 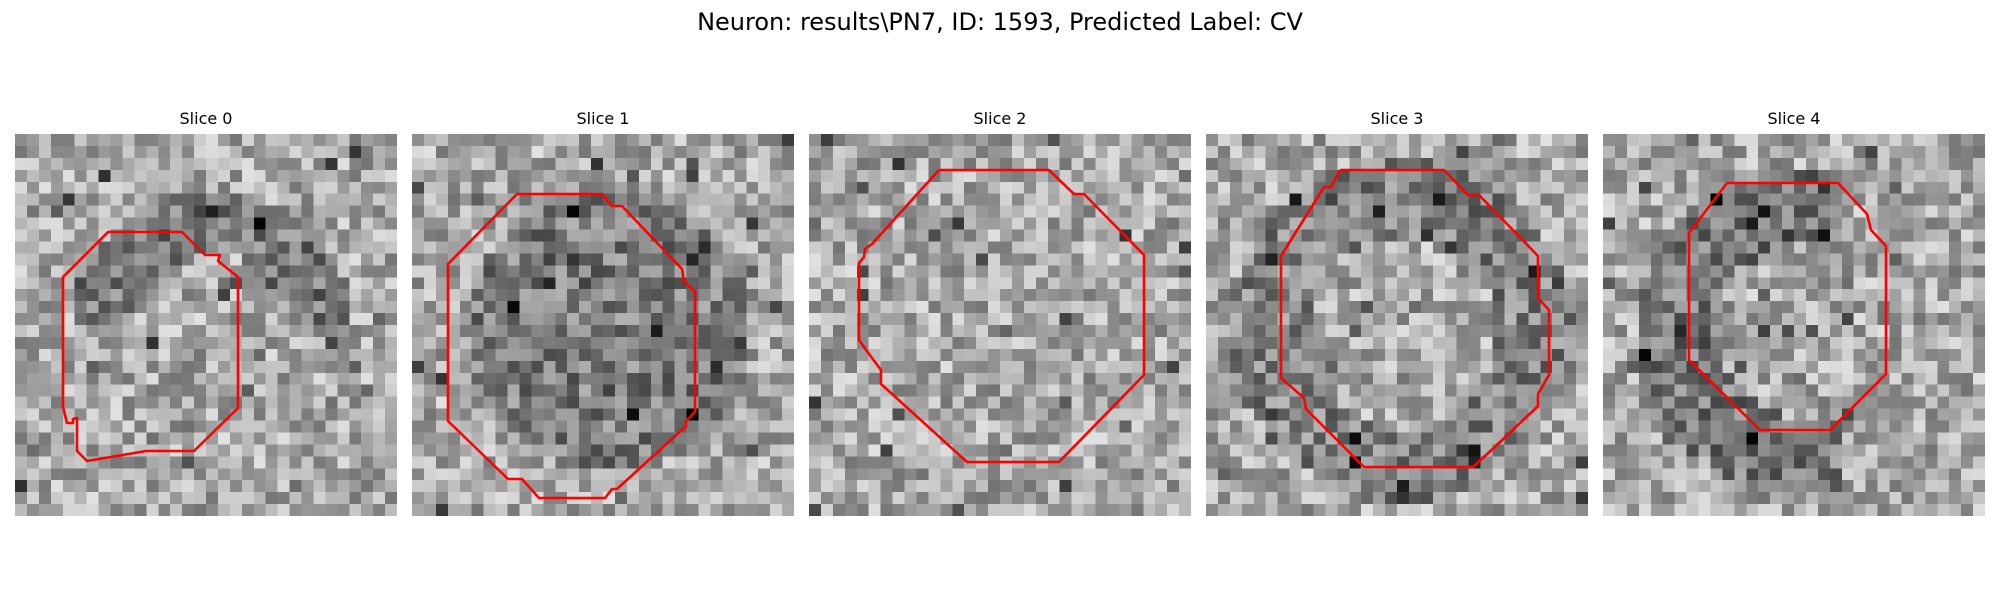 I want to click on slice-title: Slice 2, so click(x=1000, y=118).